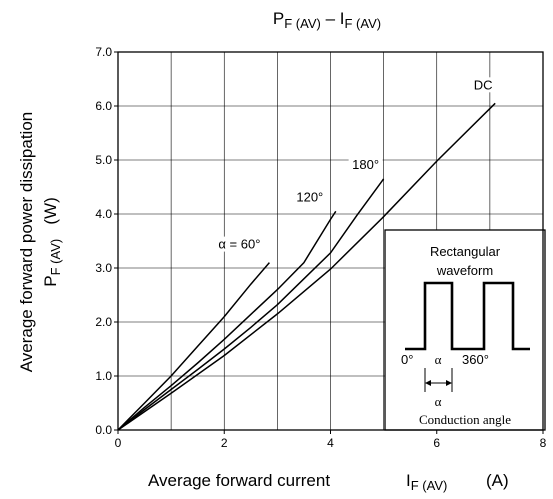  I want to click on y-tick-label: 3.0, so click(103, 268).